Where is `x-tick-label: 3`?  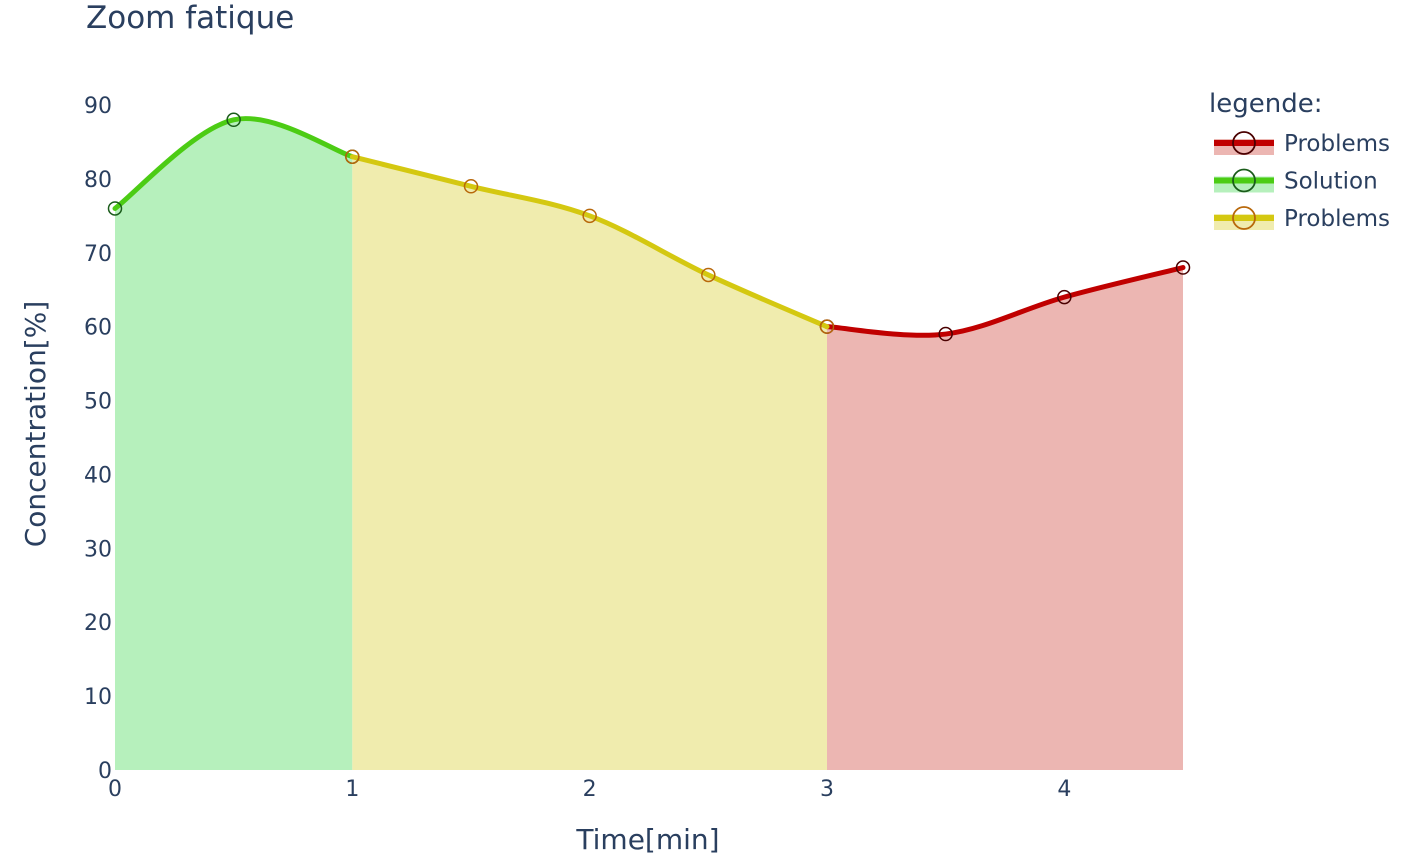
x-tick-label: 3 is located at coordinates (827, 789).